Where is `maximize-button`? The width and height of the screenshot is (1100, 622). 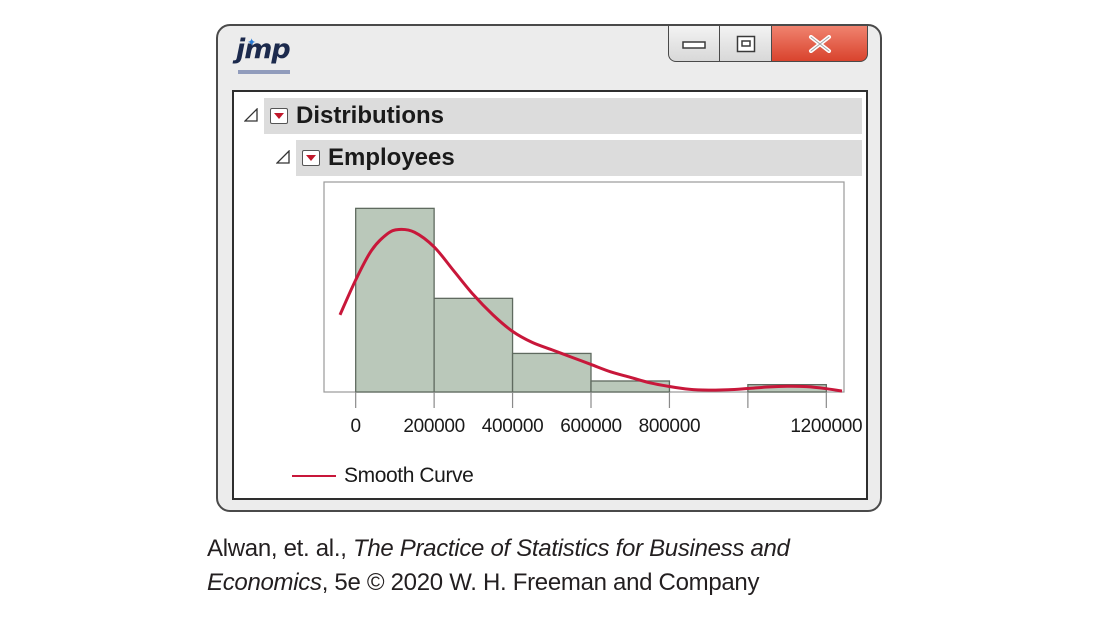 maximize-button is located at coordinates (746, 44).